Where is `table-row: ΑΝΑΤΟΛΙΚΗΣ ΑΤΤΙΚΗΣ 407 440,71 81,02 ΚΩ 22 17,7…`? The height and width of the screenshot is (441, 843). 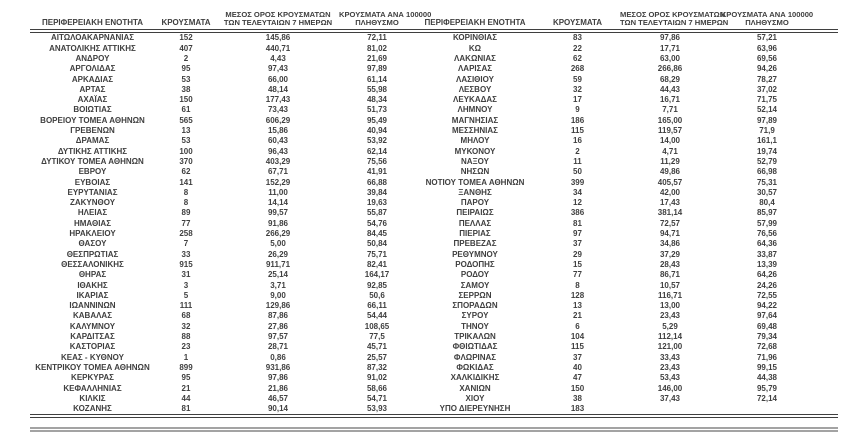
table-row: ΑΝΑΤΟΛΙΚΗΣ ΑΤΤΙΚΗΣ 407 440,71 81,02 ΚΩ 22 17,7… is located at coordinates (434, 49).